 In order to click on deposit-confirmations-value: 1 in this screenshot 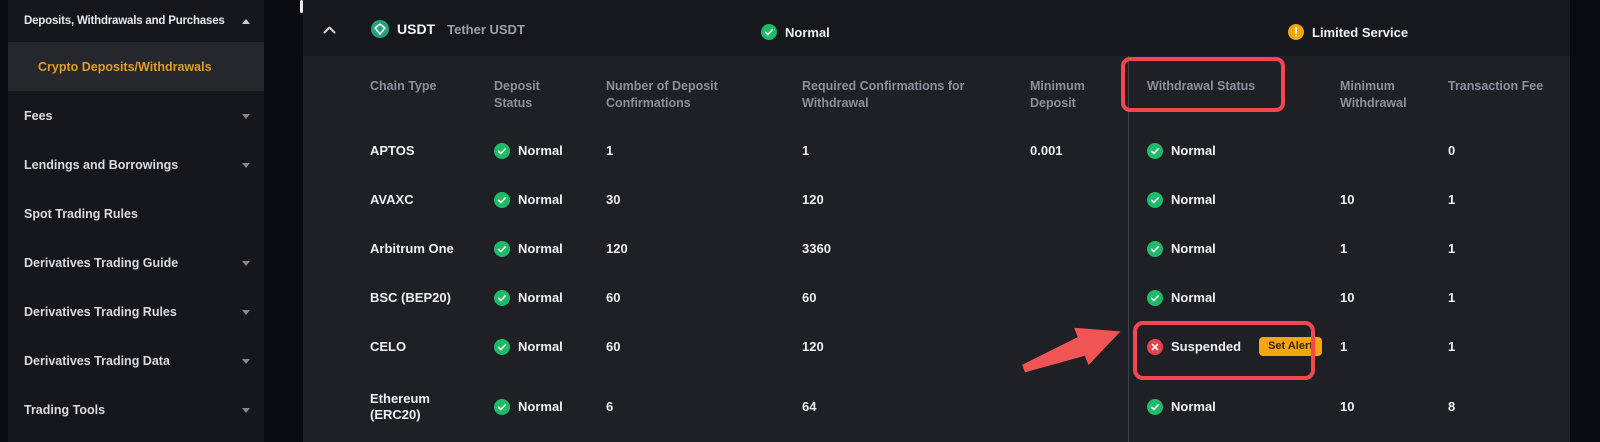, I will do `click(610, 150)`.